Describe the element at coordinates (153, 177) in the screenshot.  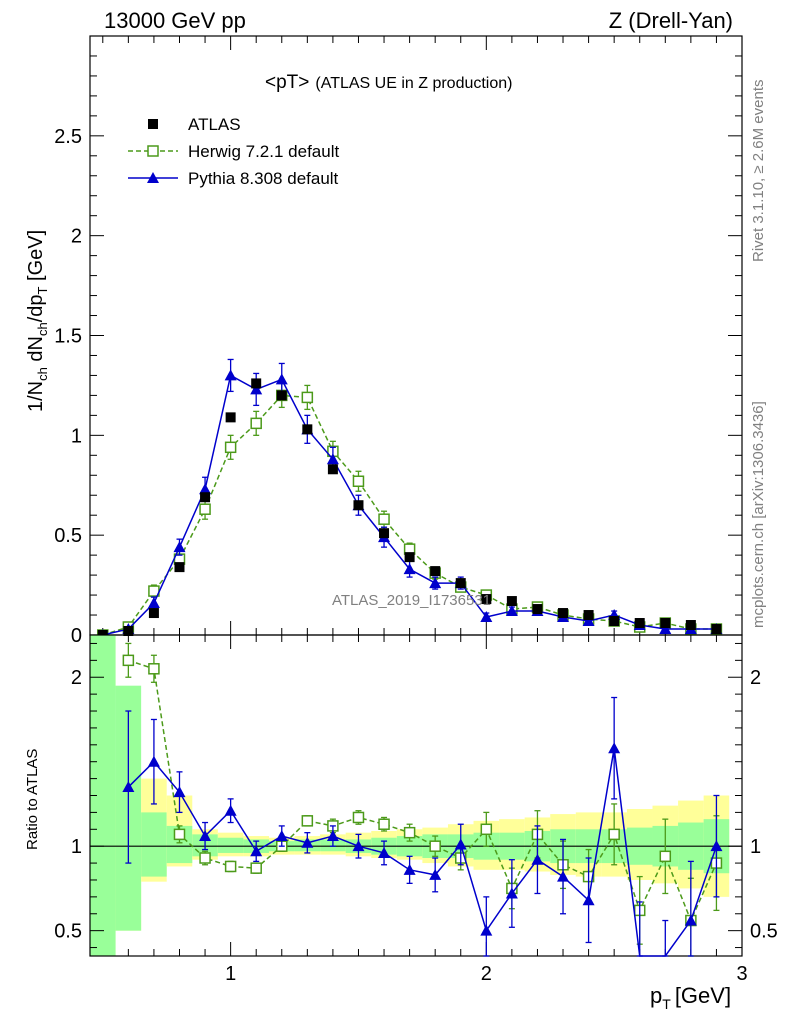
I see `legend-marker-pythia` at that location.